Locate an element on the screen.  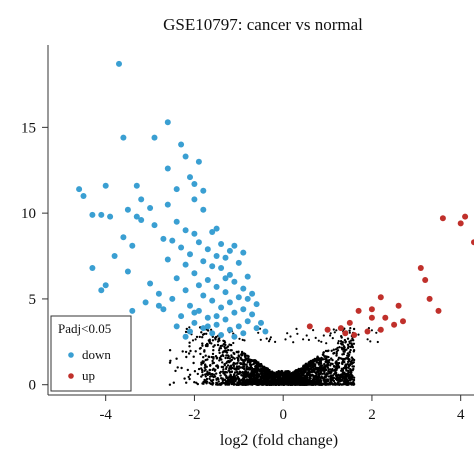
y-tick-label: 0 is located at coordinates (33, 386).